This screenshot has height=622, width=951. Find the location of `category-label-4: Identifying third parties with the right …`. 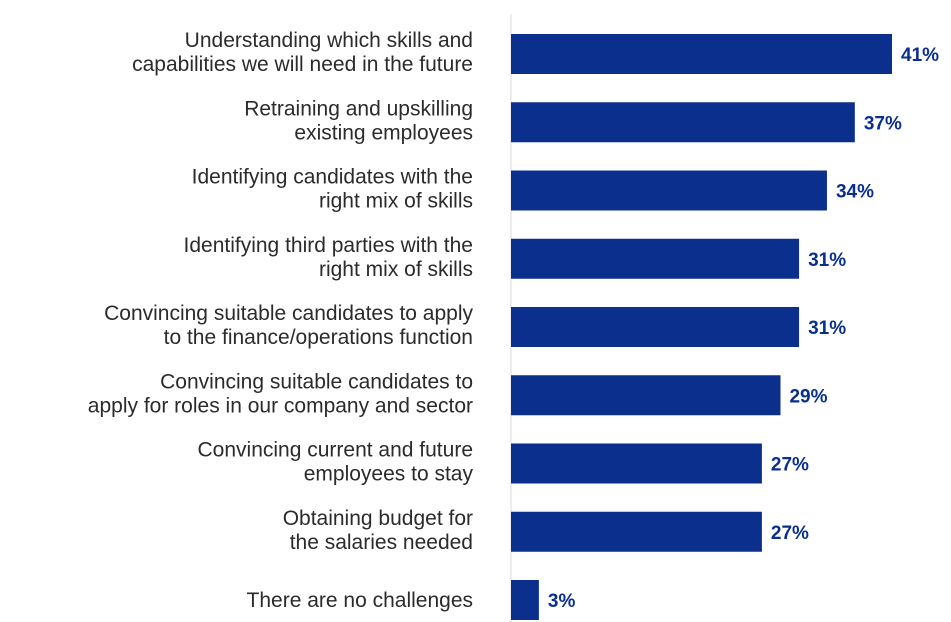

category-label-4: Identifying third parties with the right … is located at coordinates (329, 257).